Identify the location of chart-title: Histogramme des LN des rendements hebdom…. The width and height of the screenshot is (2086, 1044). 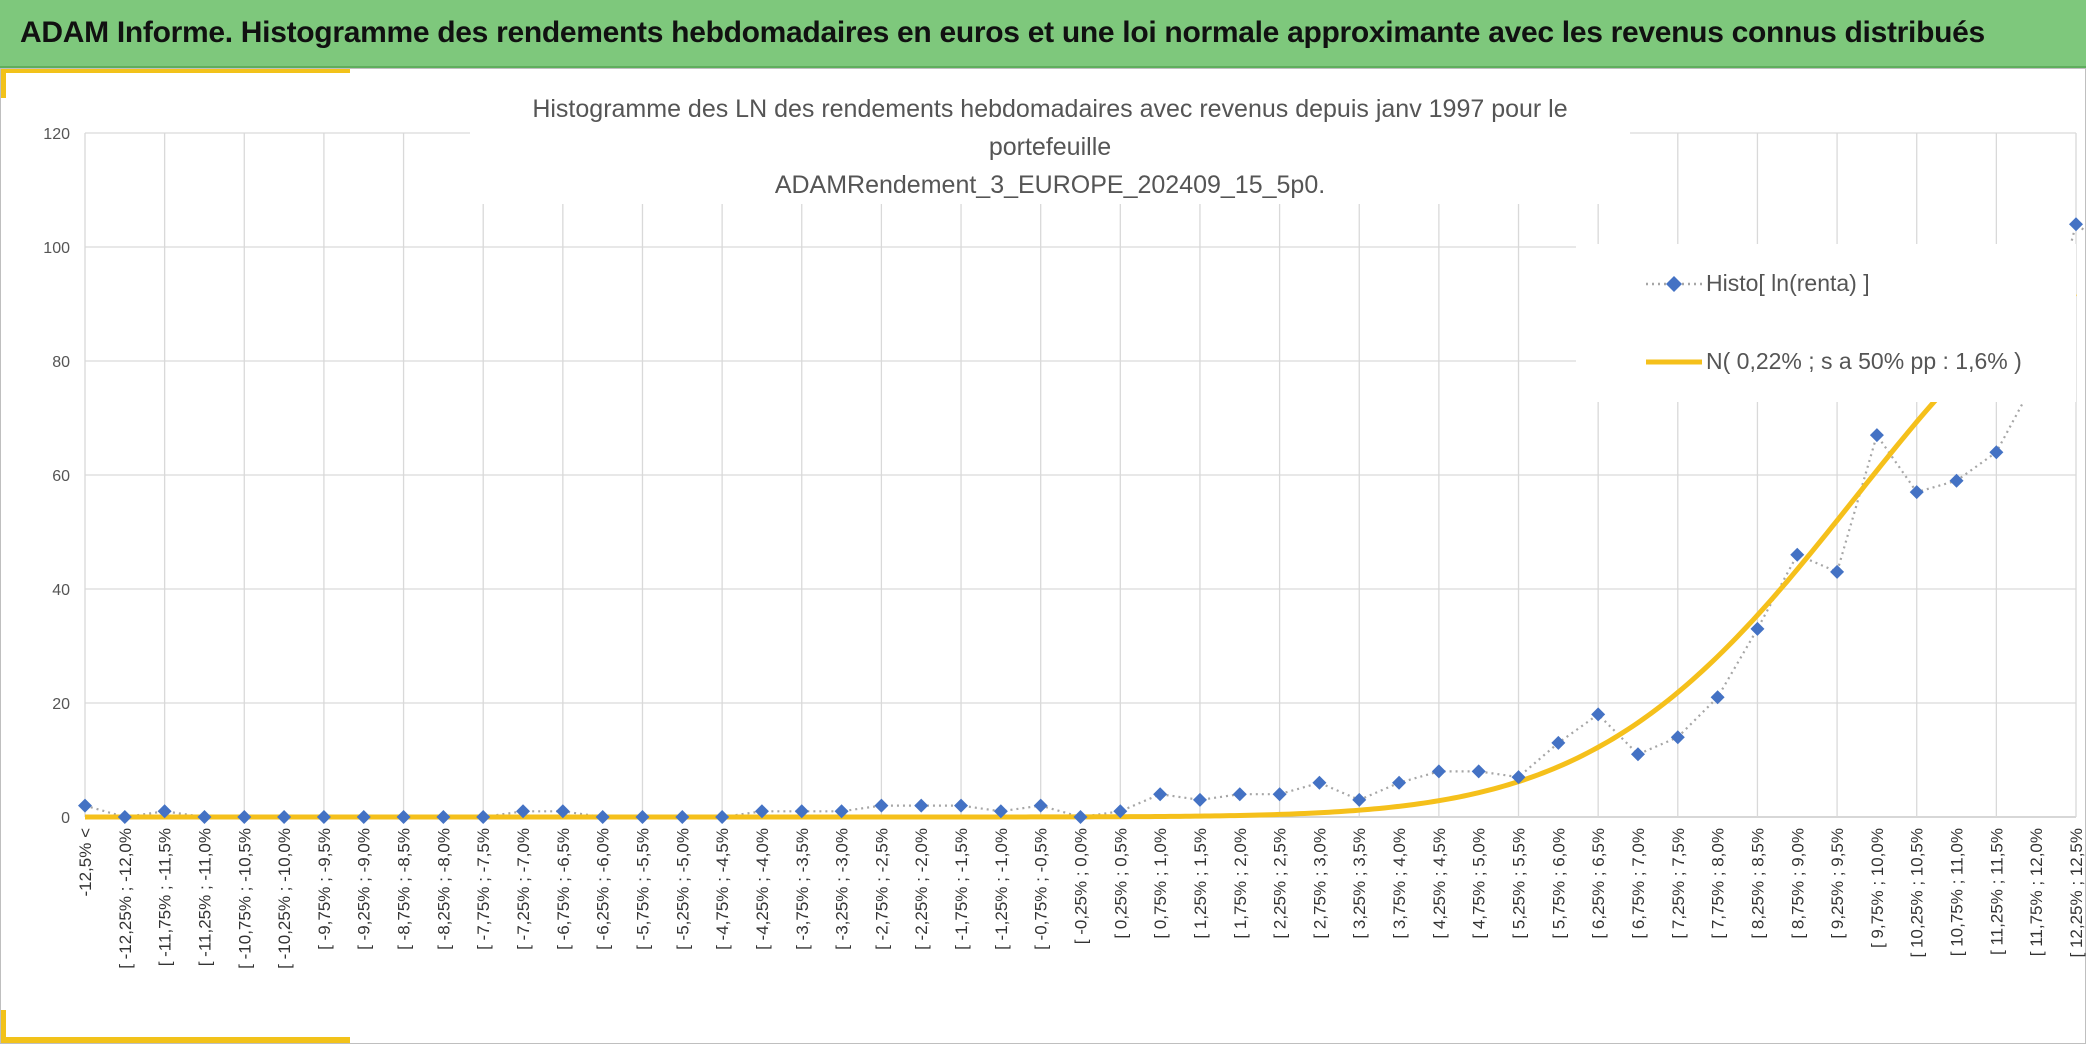
(1050, 147).